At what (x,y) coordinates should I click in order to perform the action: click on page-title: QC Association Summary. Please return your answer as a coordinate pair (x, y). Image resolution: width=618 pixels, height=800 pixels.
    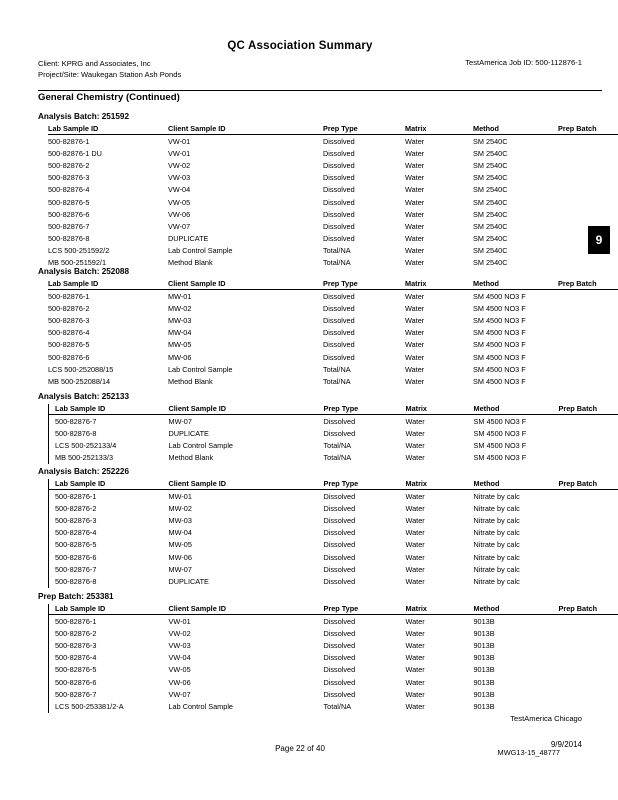
    Looking at the image, I should click on (300, 46).